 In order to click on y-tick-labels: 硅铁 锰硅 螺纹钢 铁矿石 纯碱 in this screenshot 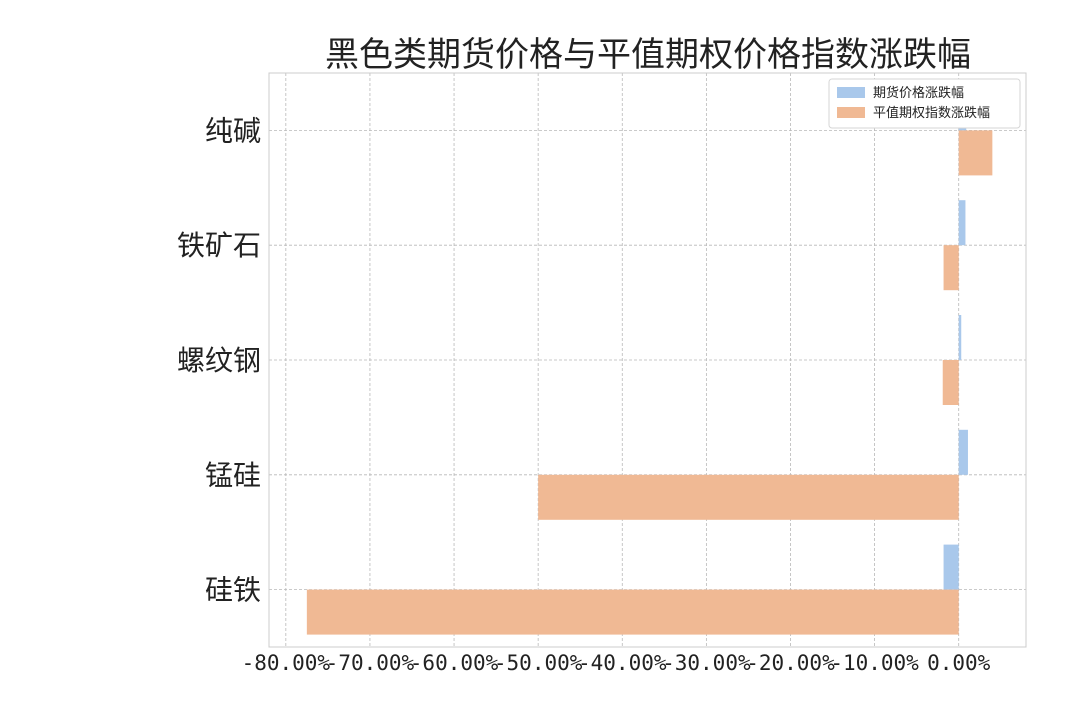, I will do `click(219, 360)`.